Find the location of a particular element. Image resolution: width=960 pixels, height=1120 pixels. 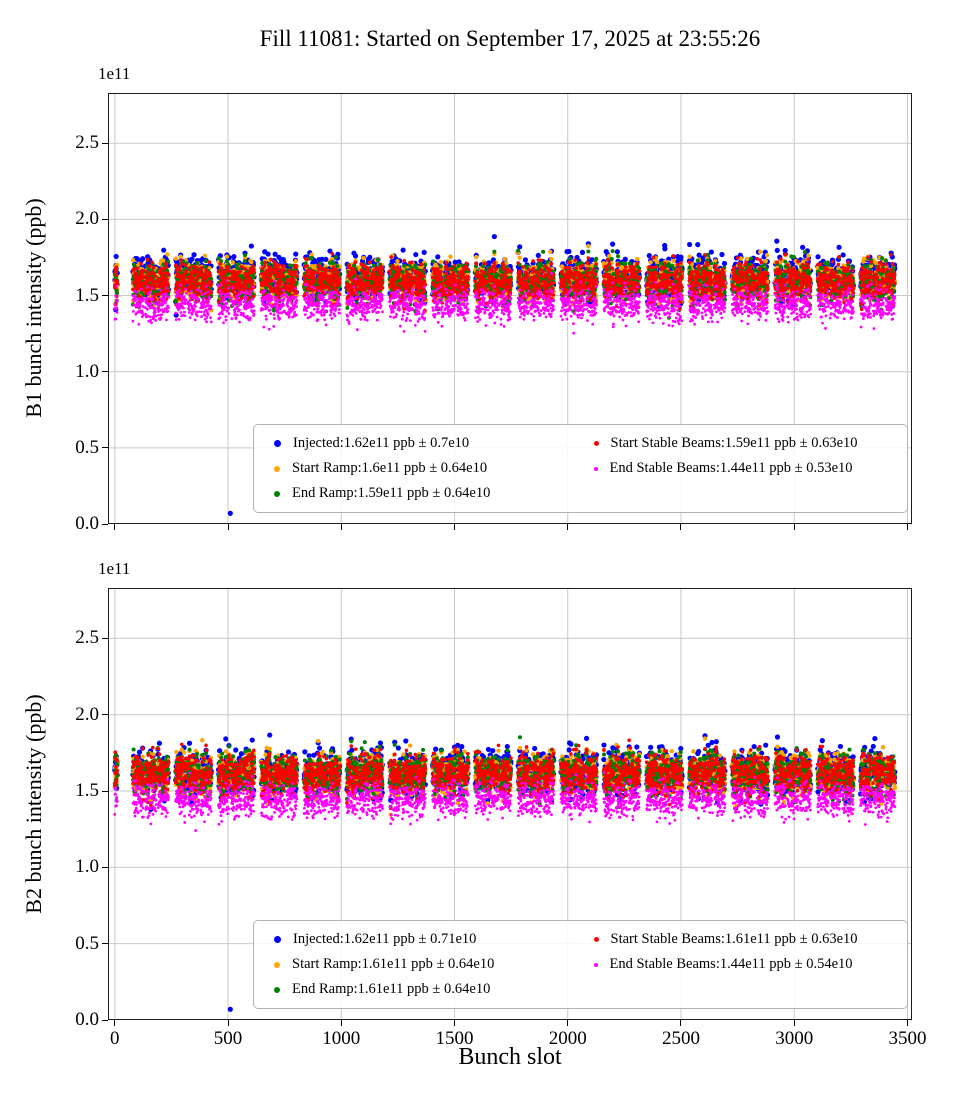

legend-label: Start Stable Beams:1.61e11 ppb ± 0.63e10 is located at coordinates (734, 939).